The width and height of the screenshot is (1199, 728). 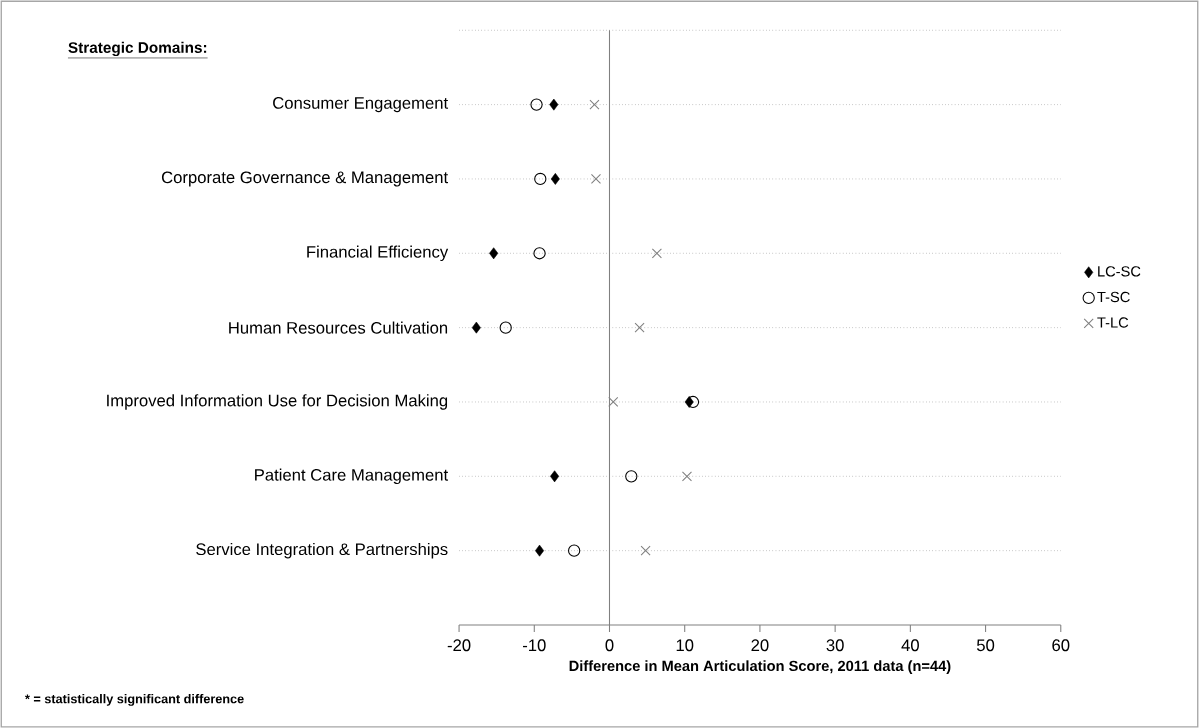 I want to click on x-tick-label: 10, so click(x=685, y=645).